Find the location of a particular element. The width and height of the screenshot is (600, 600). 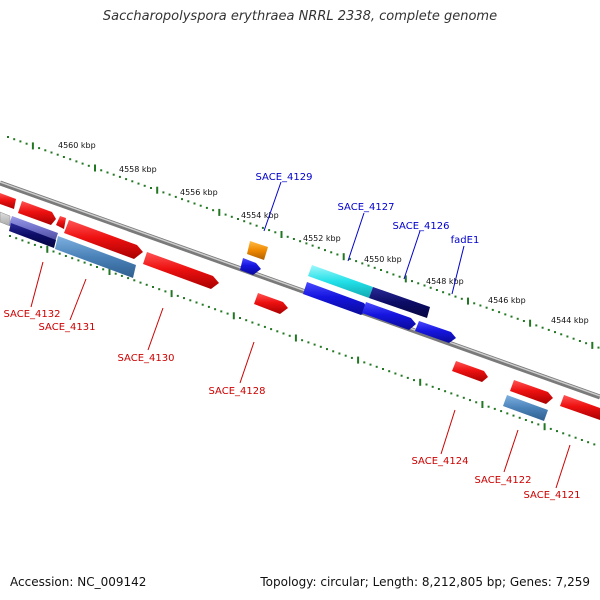

gene-label-SACE_4130: SACE_4130 is located at coordinates (146, 358).